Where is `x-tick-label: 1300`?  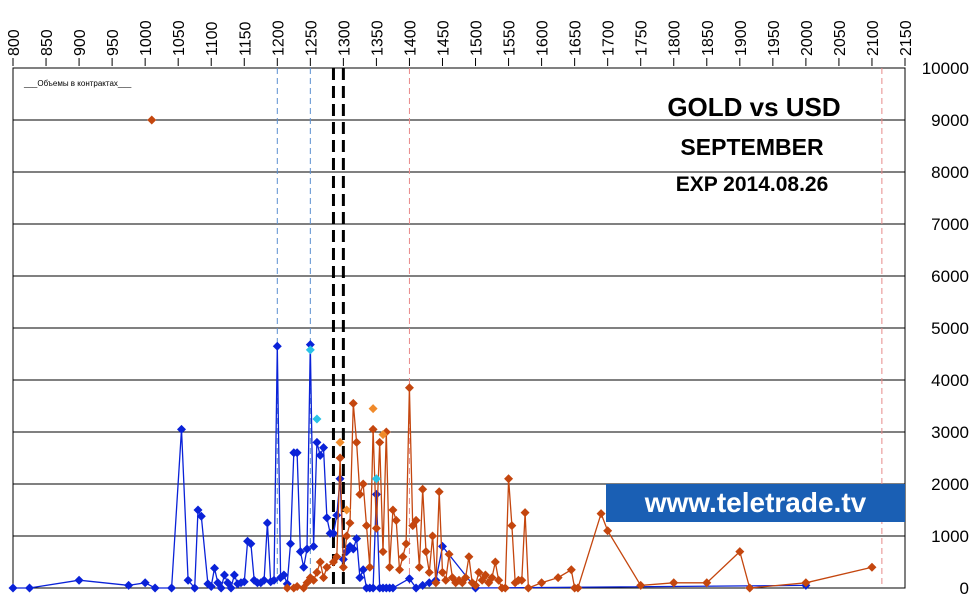 x-tick-label: 1300 is located at coordinates (344, 38).